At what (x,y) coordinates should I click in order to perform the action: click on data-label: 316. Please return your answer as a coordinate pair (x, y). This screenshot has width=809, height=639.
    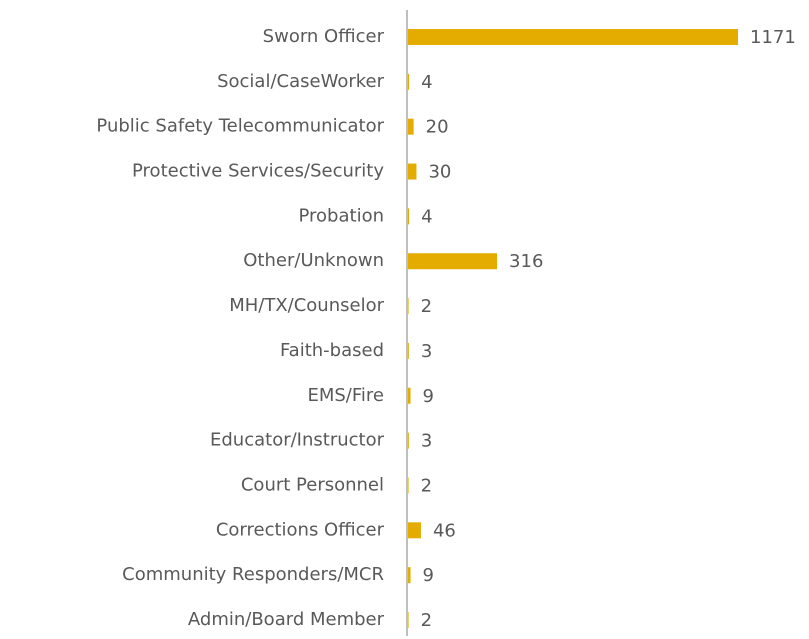
    Looking at the image, I should click on (526, 261).